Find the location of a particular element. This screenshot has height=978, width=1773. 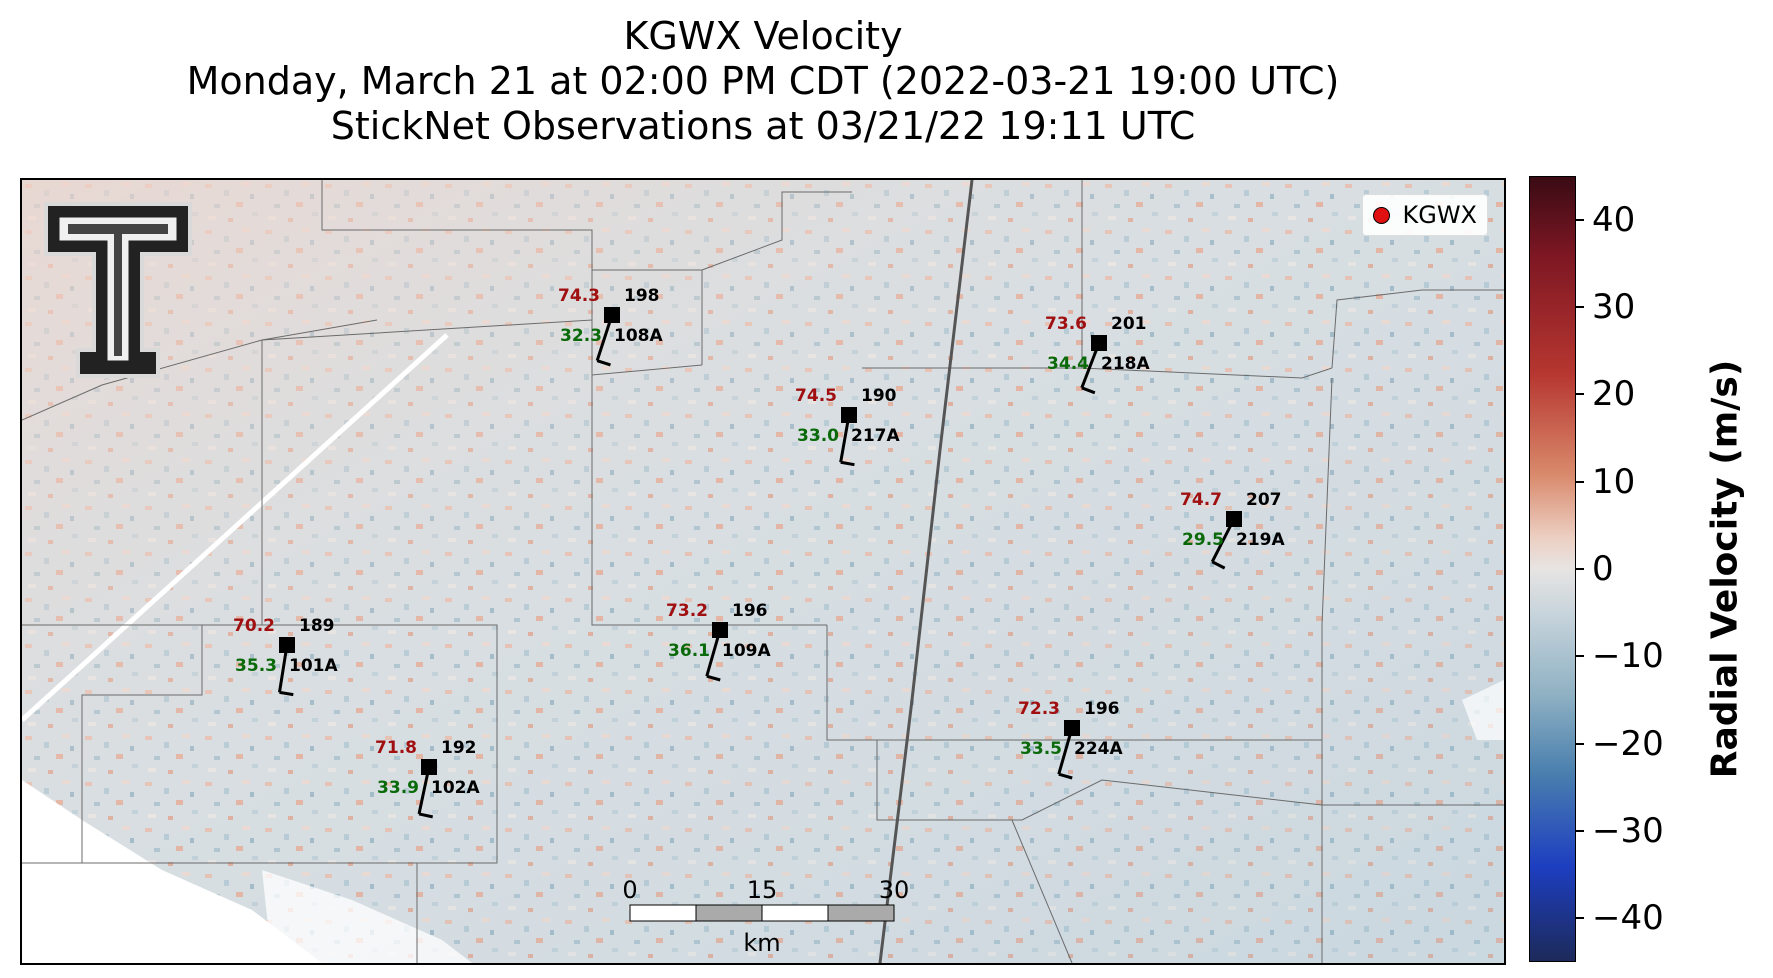

station-id: 217A is located at coordinates (875, 436).